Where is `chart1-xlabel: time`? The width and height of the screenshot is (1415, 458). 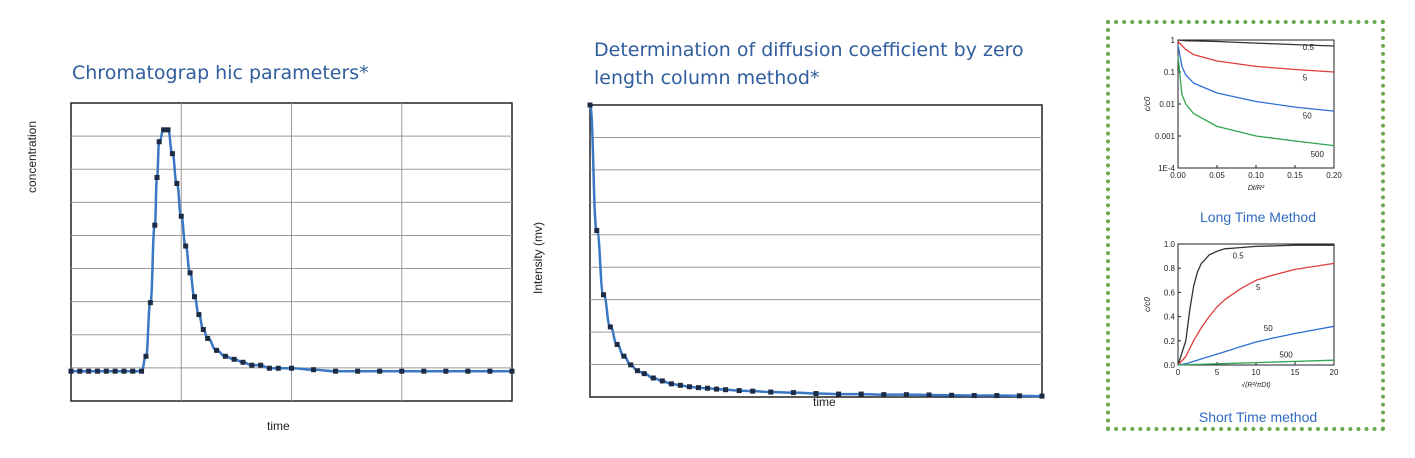
chart1-xlabel: time is located at coordinates (278, 426).